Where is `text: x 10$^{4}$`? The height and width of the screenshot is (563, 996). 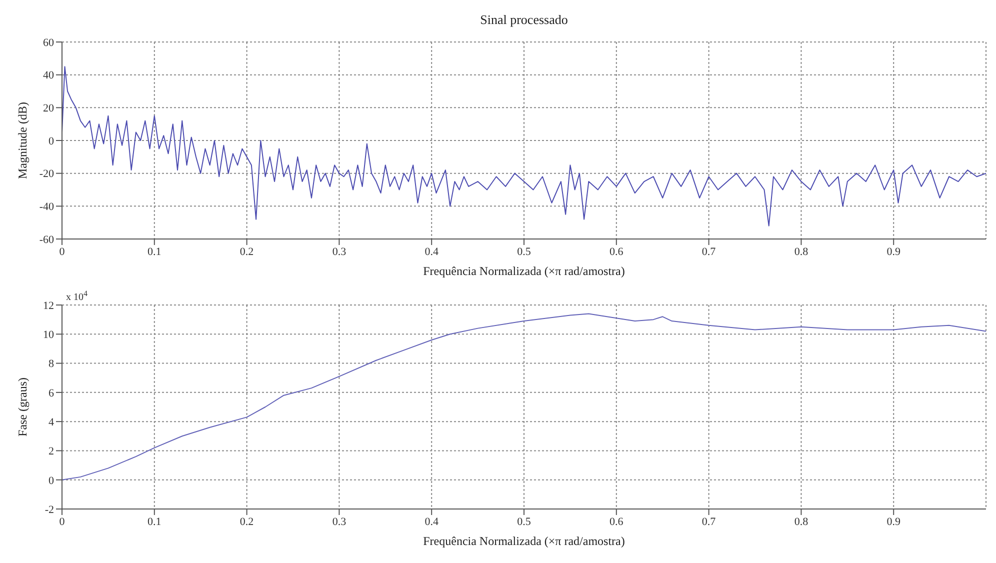
text: x 10$^{4}$ is located at coordinates (77, 295).